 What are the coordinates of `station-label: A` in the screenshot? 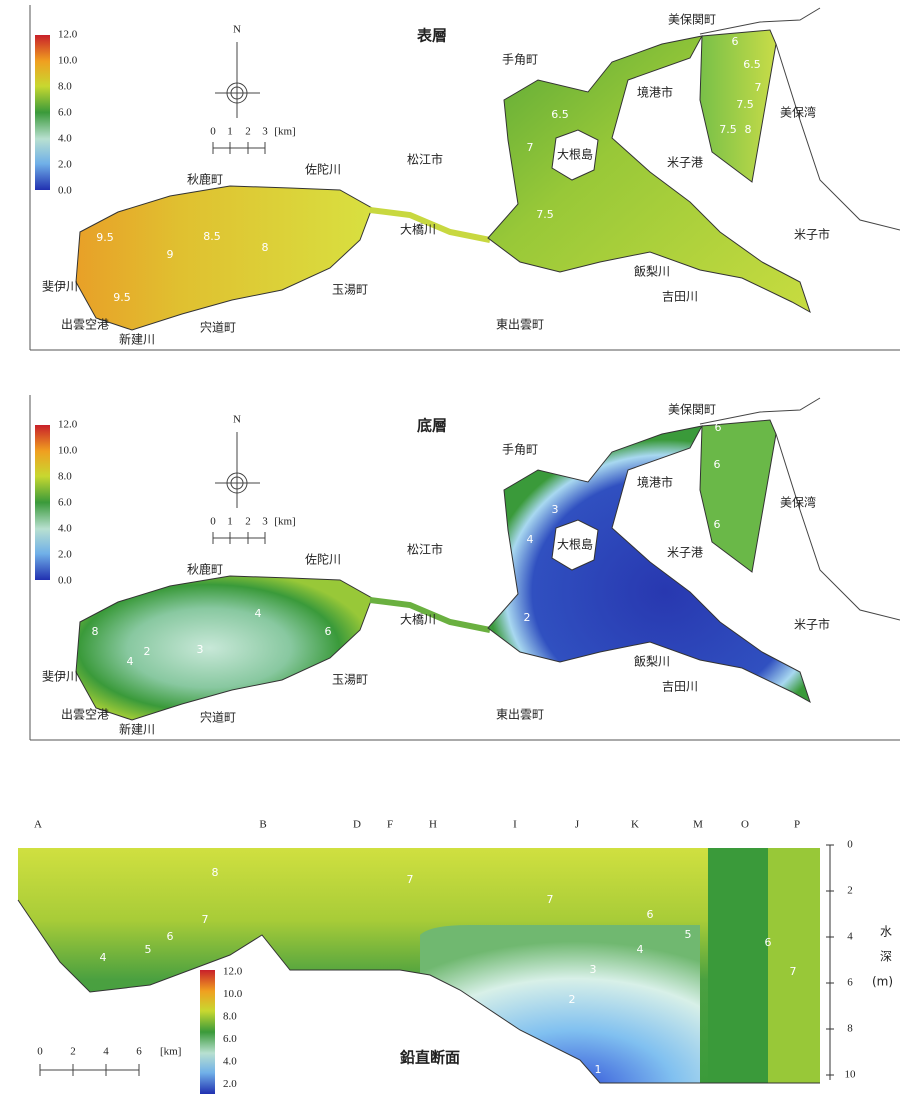 It's located at (38, 825).